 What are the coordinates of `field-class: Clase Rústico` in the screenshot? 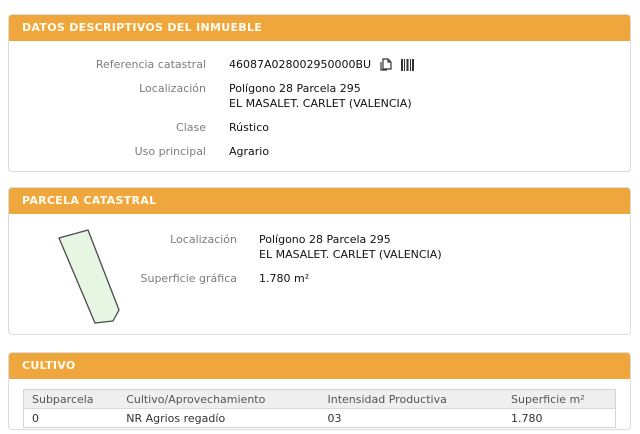 It's located at (319, 127).